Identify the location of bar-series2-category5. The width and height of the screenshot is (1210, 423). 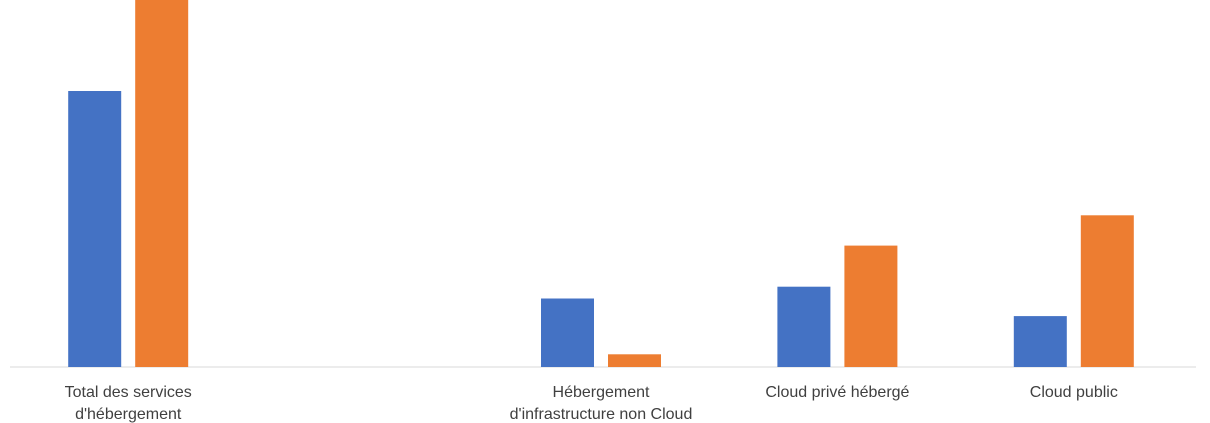
(1107, 291).